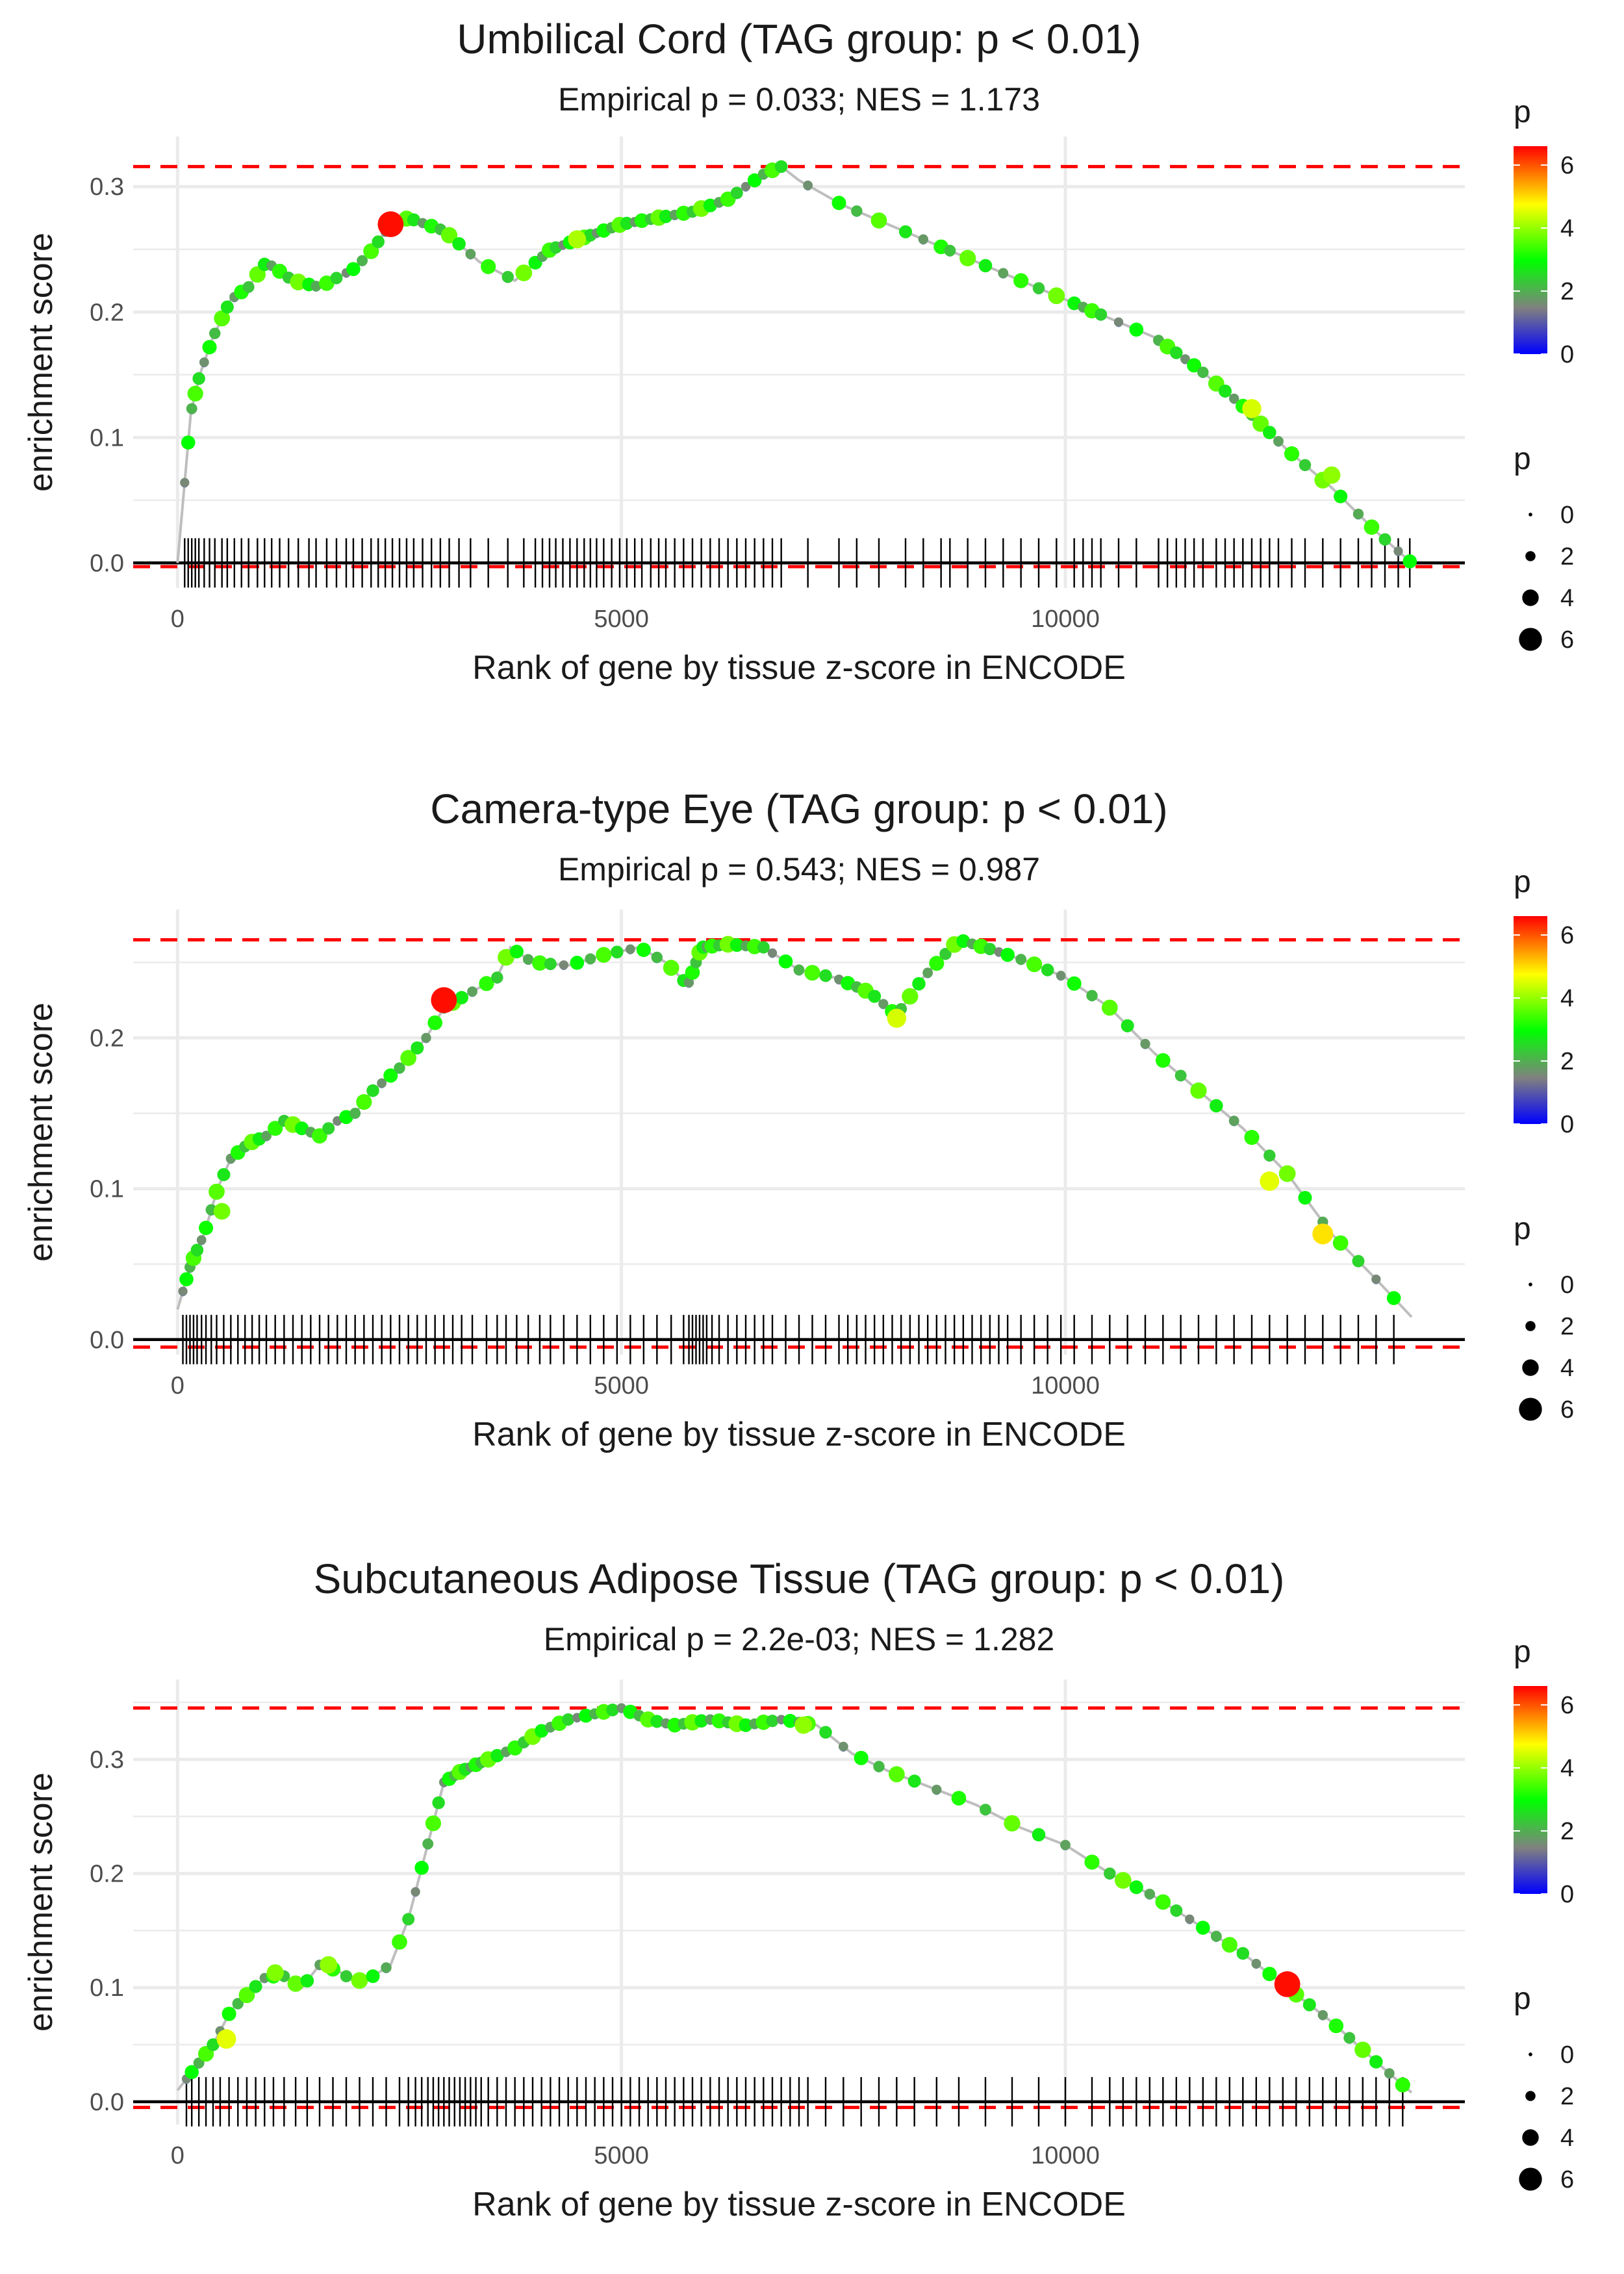 This screenshot has height=2274, width=1624. What do you see at coordinates (799, 668) in the screenshot?
I see `x-axis-label: Rank of gene by tissue z-score in ENCODE` at bounding box center [799, 668].